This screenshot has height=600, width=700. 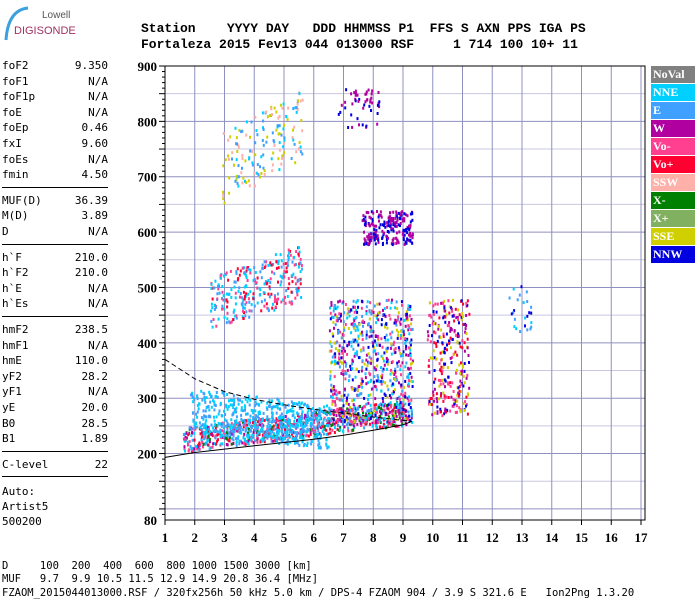 What do you see at coordinates (673, 128) in the screenshot?
I see `legend-item-w: W` at bounding box center [673, 128].